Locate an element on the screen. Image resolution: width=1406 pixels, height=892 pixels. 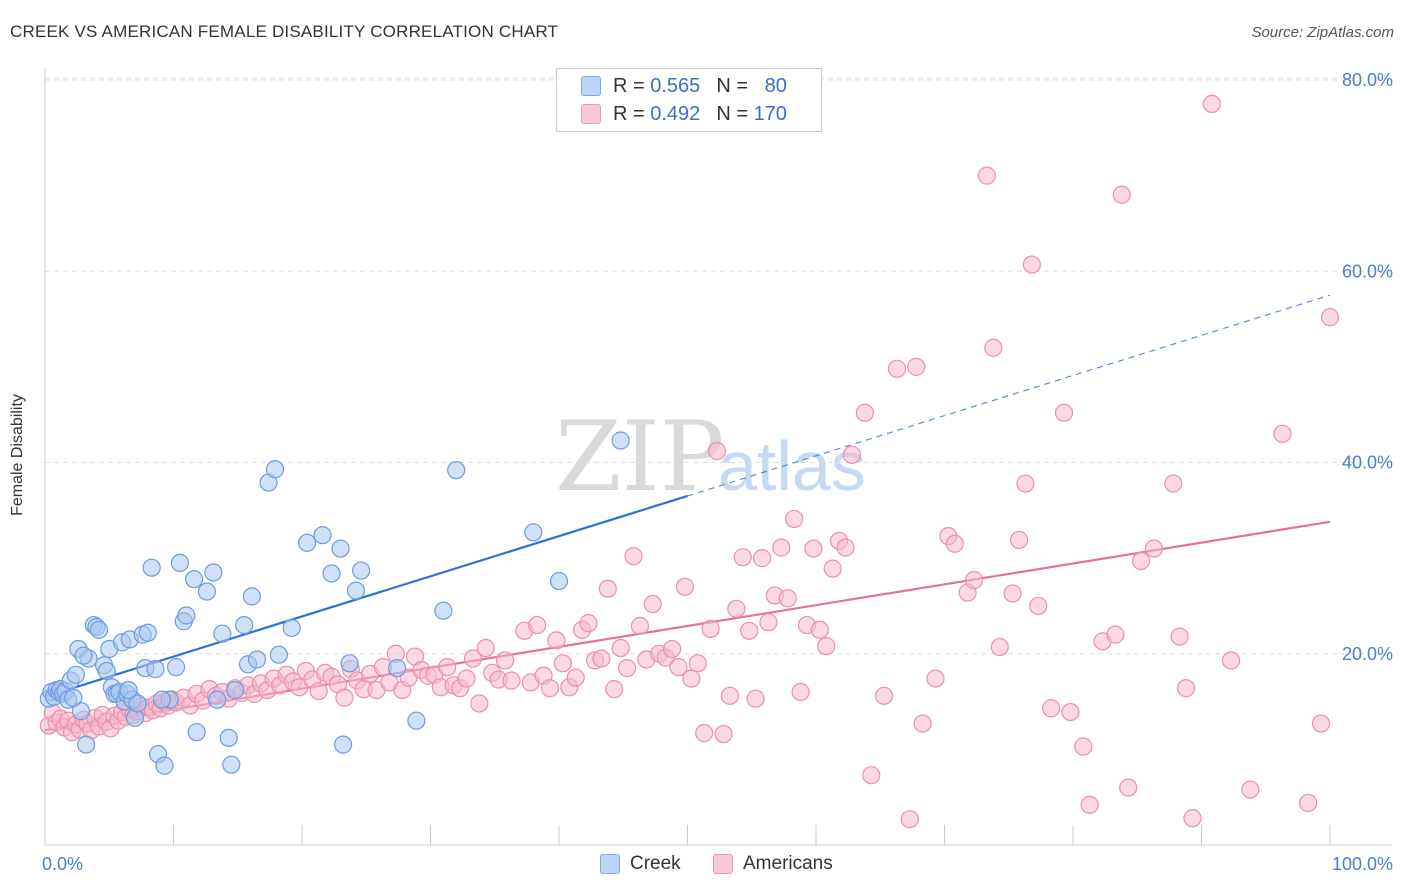
legend-swatch-creek is located at coordinates (591, 86).